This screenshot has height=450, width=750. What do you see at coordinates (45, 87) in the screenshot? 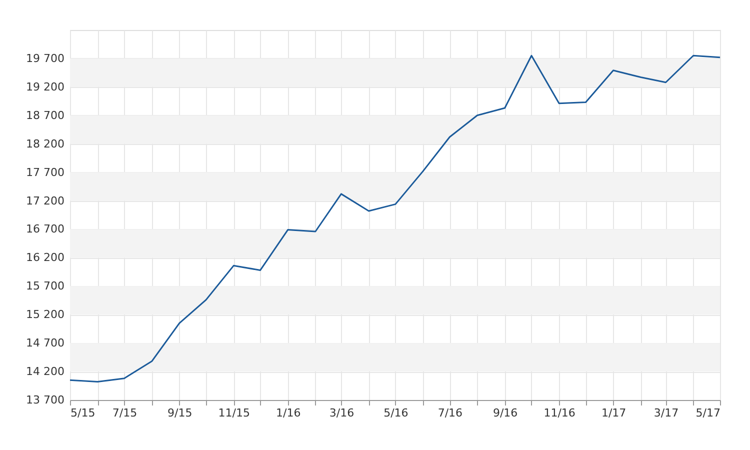
I see `y-tick-label: 19 200` at bounding box center [45, 87].